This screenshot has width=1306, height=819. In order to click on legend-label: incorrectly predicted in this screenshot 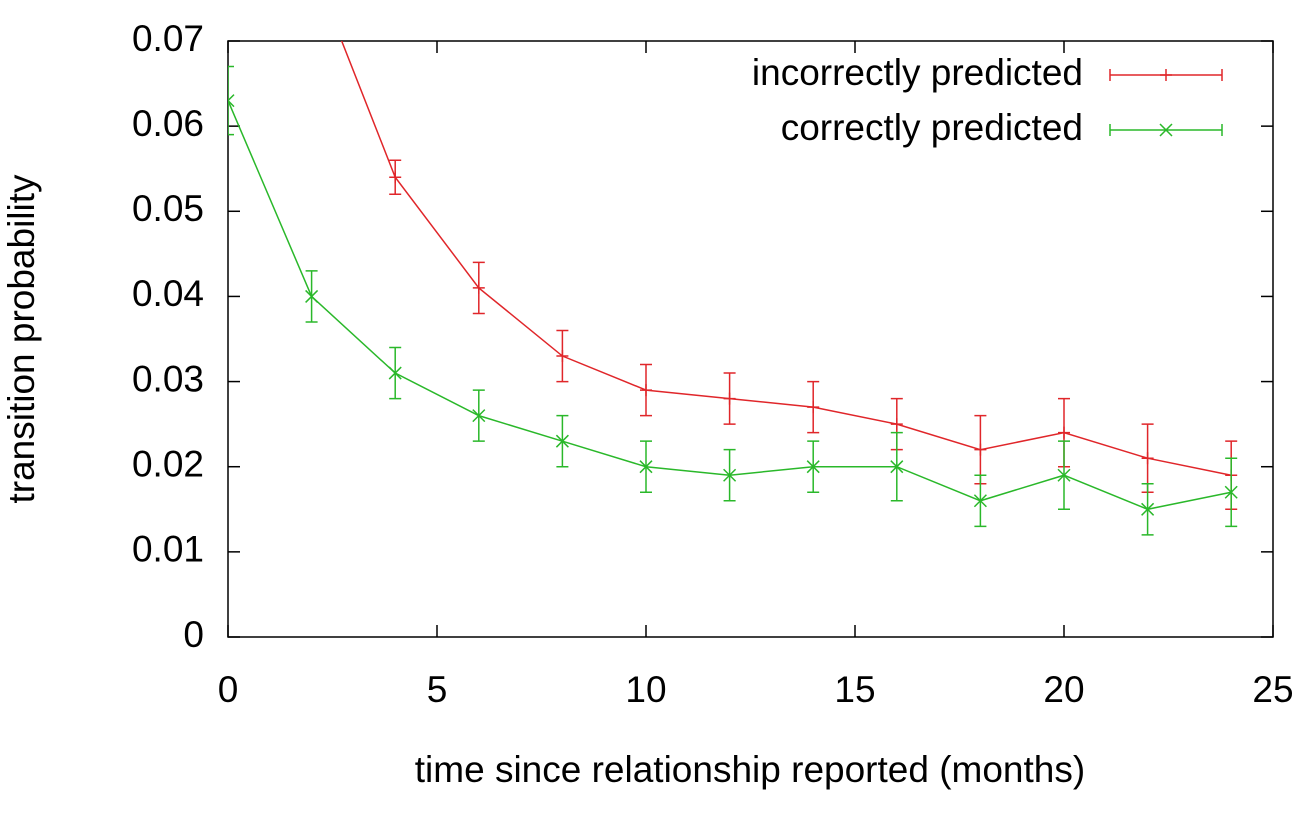, I will do `click(917, 72)`.